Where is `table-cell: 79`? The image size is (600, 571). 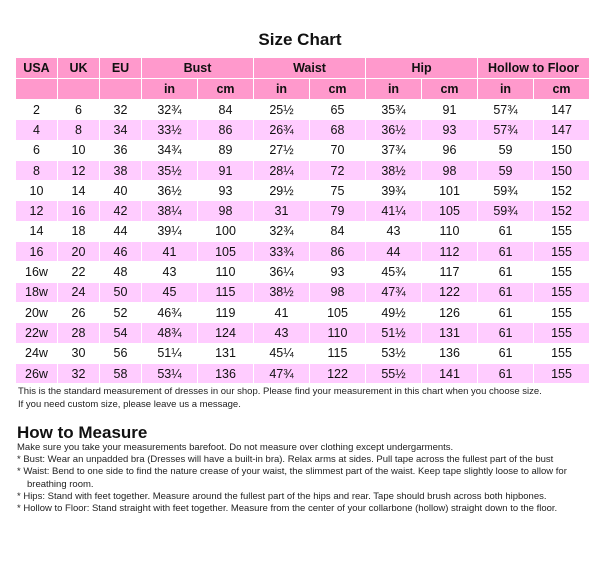 table-cell: 79 is located at coordinates (337, 211).